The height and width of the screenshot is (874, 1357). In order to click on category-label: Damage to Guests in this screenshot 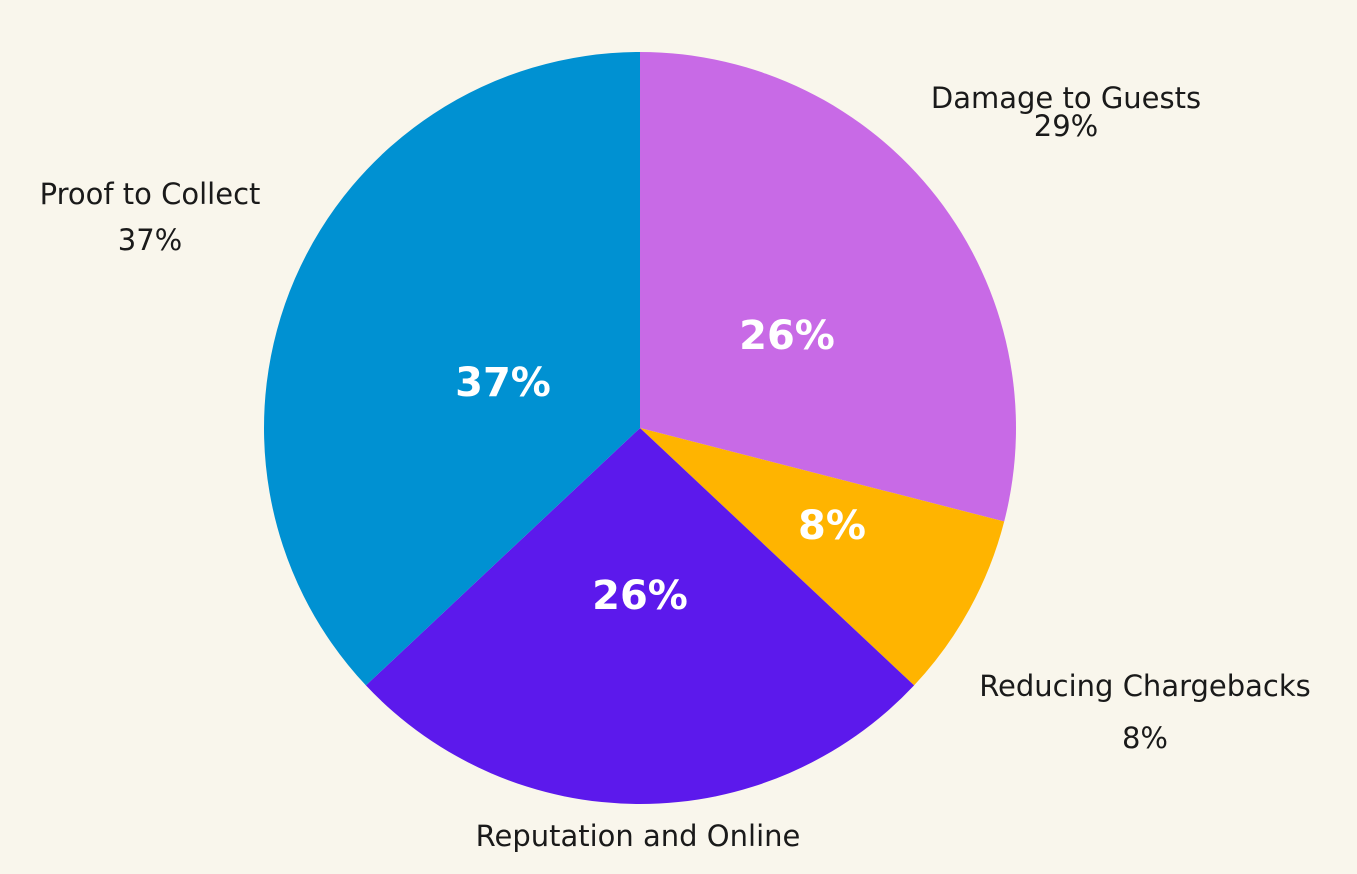, I will do `click(1066, 98)`.